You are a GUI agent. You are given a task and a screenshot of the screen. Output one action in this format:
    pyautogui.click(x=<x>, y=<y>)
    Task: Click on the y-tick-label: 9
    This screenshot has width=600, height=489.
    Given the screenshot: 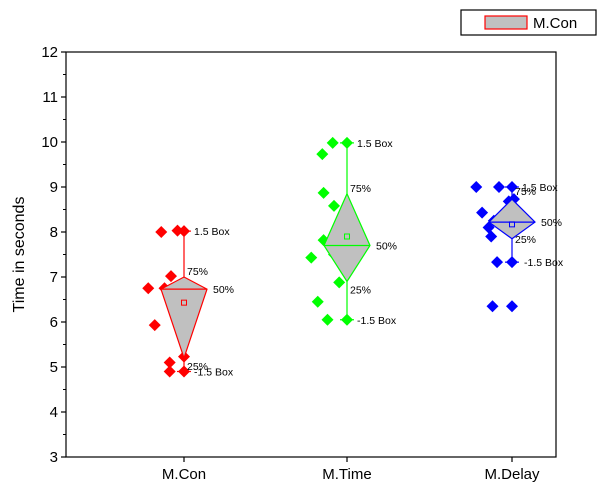 What is the action you would take?
    pyautogui.click(x=54, y=187)
    